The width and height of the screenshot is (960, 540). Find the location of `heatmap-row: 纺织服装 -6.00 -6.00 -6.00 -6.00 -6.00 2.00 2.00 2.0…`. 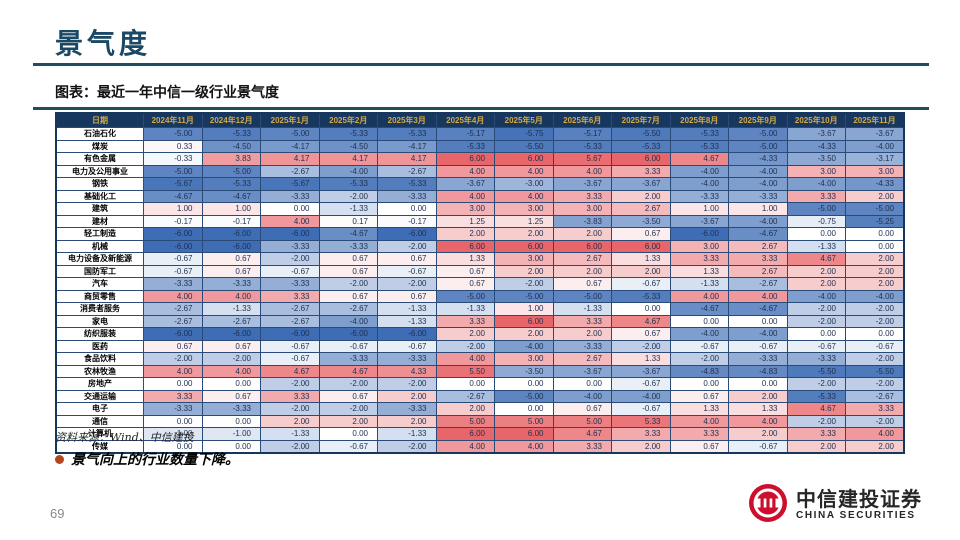

heatmap-row: 纺织服装 -6.00 -6.00 -6.00 -6.00 -6.00 2.00 2.00 2.0… is located at coordinates (480, 334).